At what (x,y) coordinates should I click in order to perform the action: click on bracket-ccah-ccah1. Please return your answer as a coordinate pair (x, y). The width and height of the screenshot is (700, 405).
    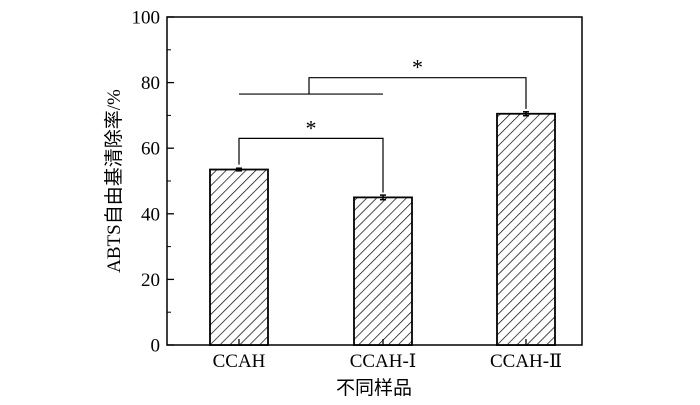
    Looking at the image, I should click on (311, 165).